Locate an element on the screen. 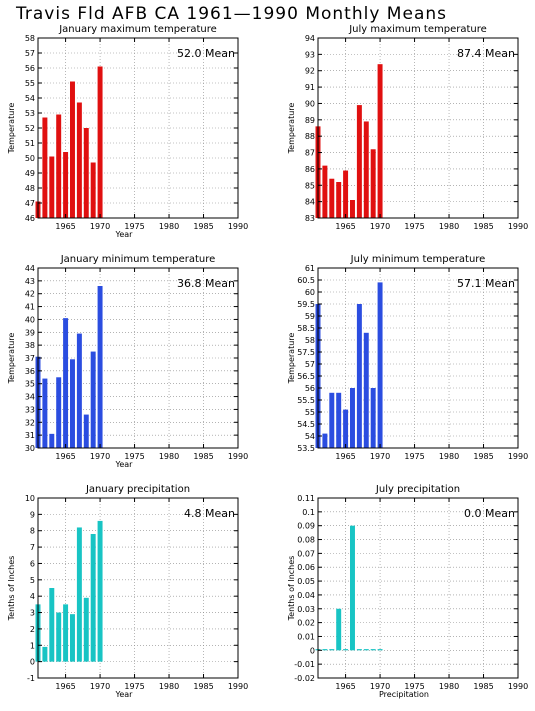  mean-label: 4.8 Mean is located at coordinates (209, 513).